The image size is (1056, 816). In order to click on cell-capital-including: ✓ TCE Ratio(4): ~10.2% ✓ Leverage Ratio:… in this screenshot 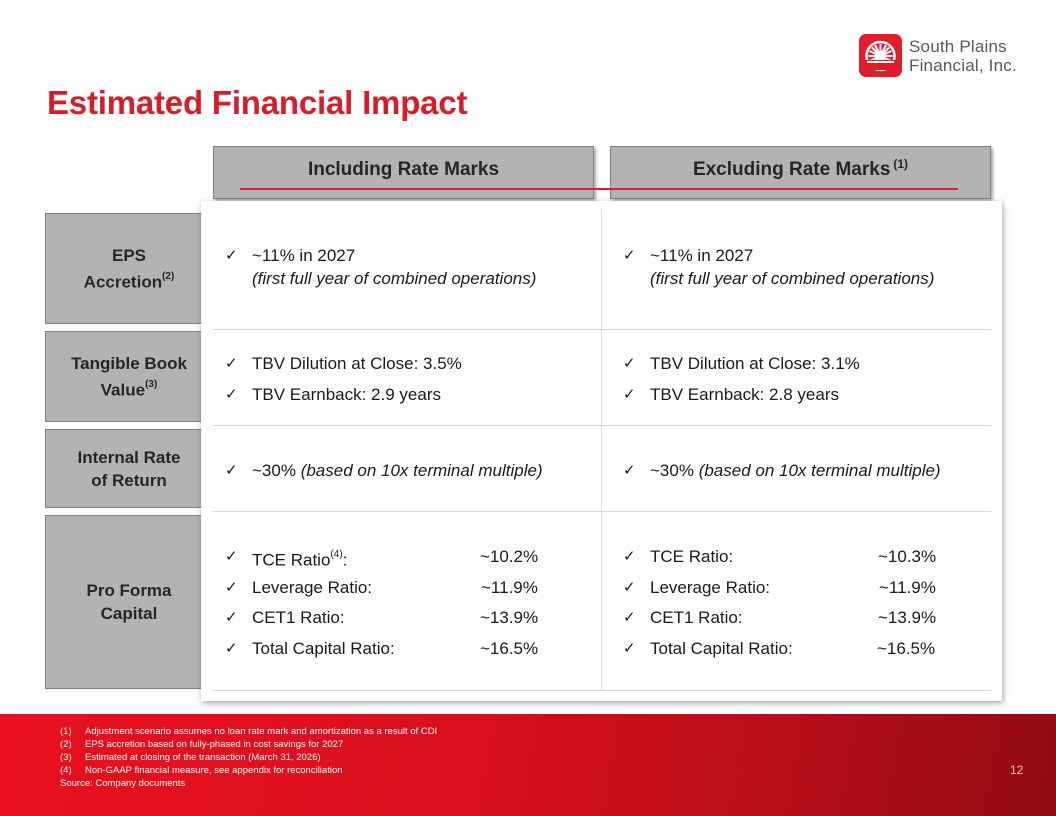, I will do `click(405, 606)`.